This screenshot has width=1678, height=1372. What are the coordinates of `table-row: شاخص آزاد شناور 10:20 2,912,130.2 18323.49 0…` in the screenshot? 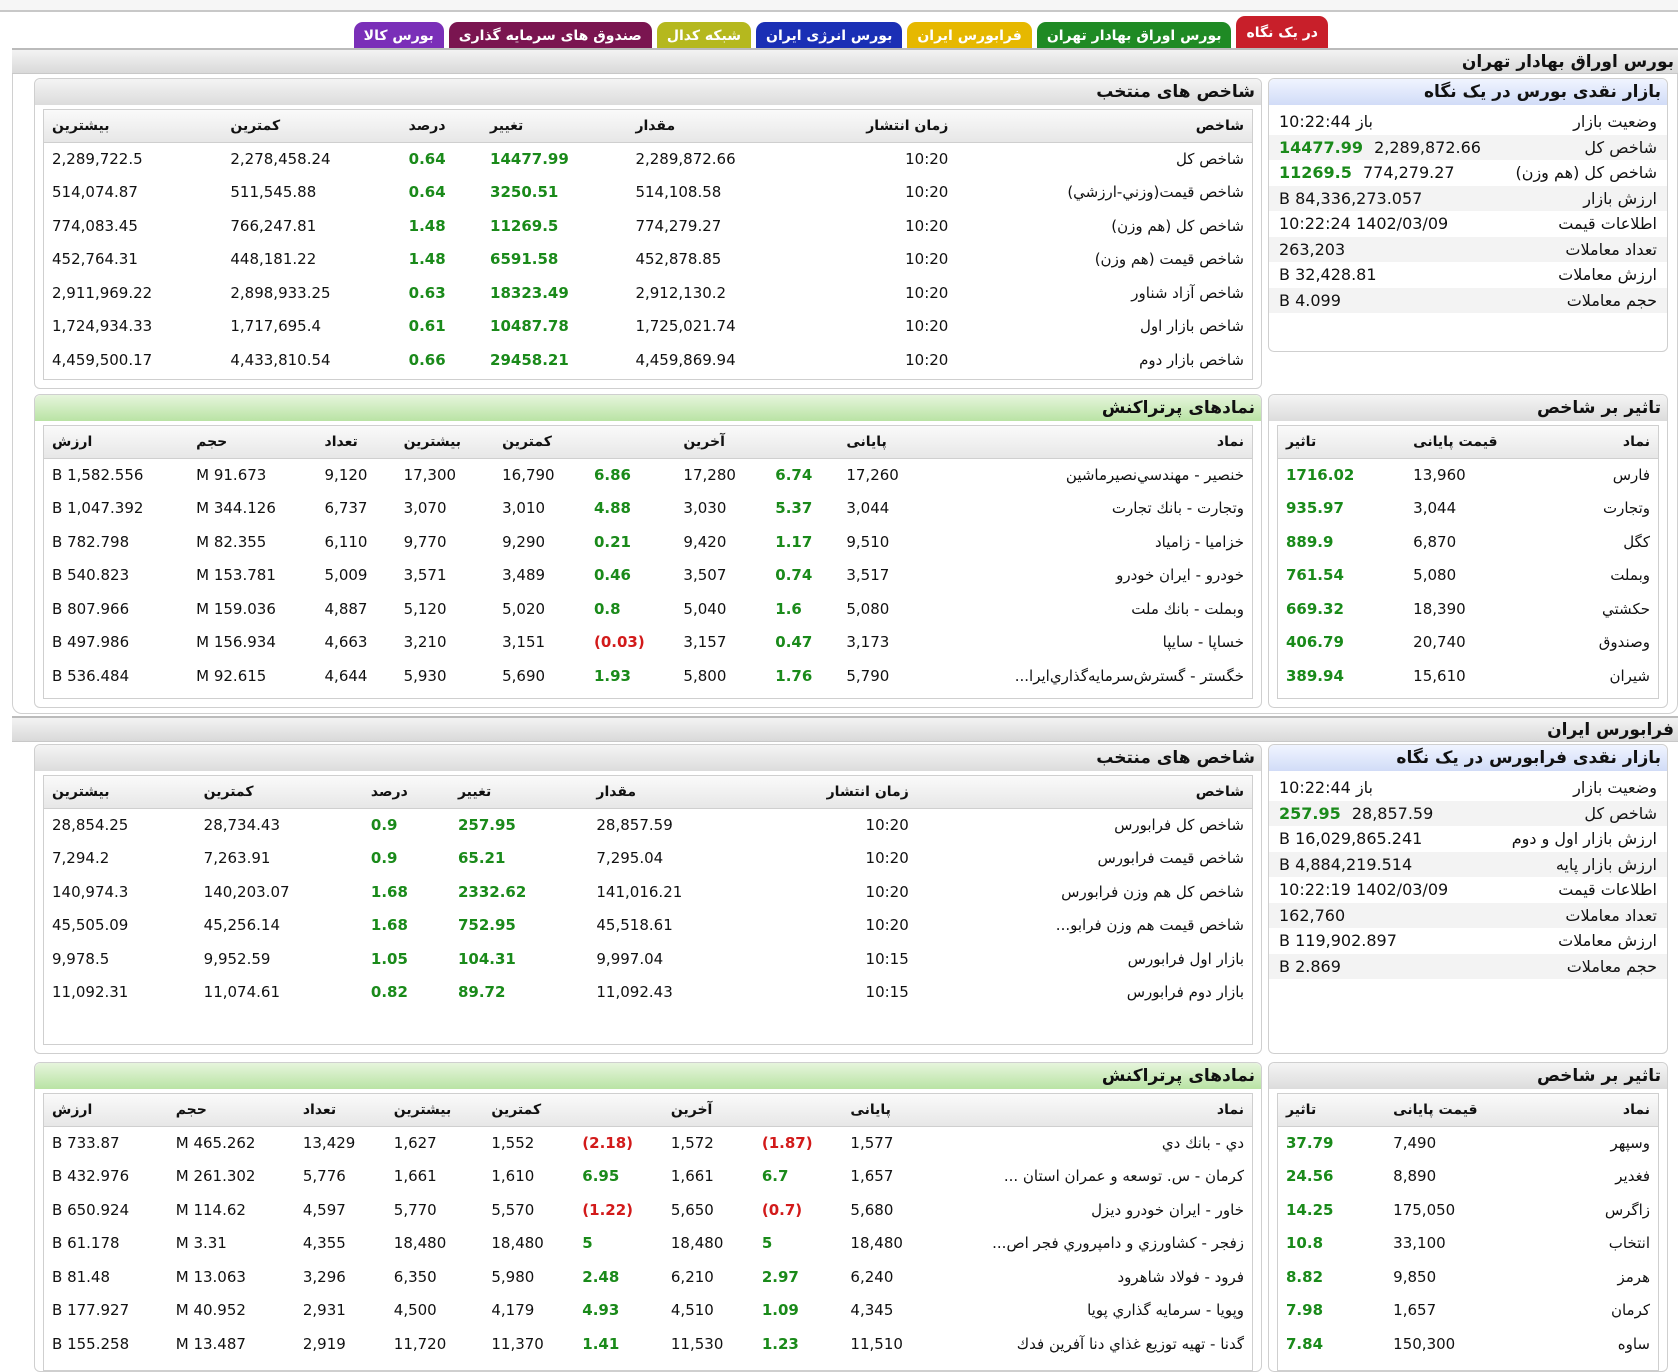 It's located at (648, 293).